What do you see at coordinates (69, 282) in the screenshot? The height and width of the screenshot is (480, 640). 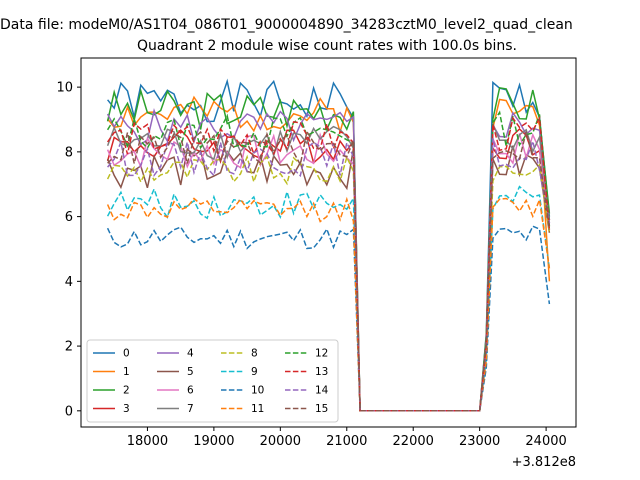 I see `y-tick-label: 4` at bounding box center [69, 282].